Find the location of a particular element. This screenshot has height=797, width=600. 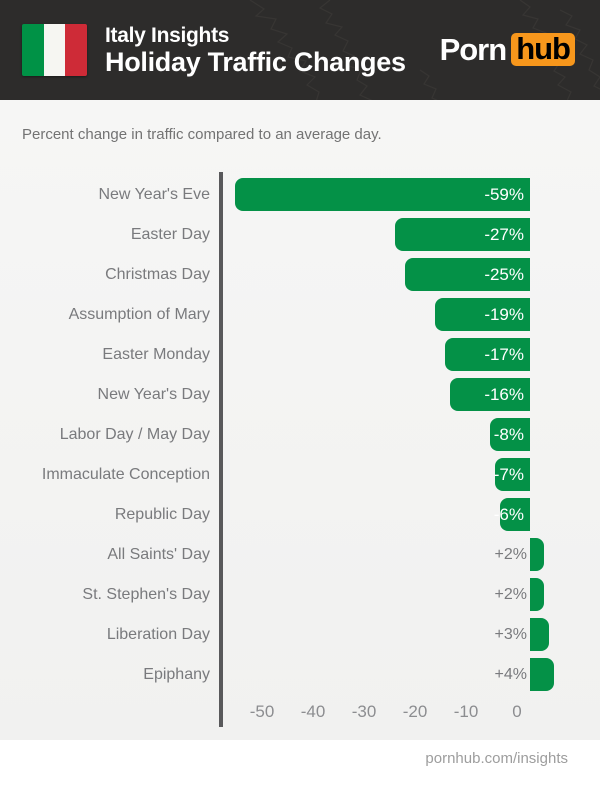

header-titles: Italy Insights Holiday Traffic Changes is located at coordinates (255, 50).